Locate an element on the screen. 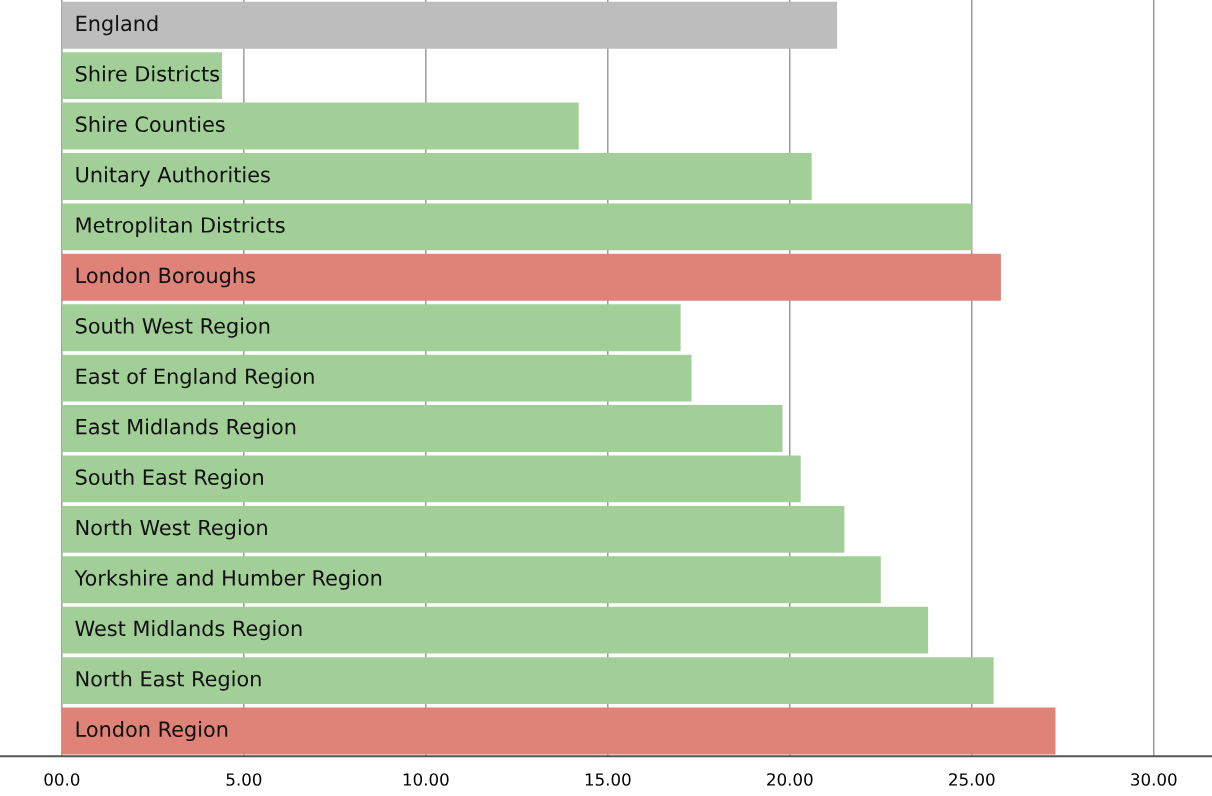 The width and height of the screenshot is (1212, 796). y-tick-label: England is located at coordinates (117, 25).